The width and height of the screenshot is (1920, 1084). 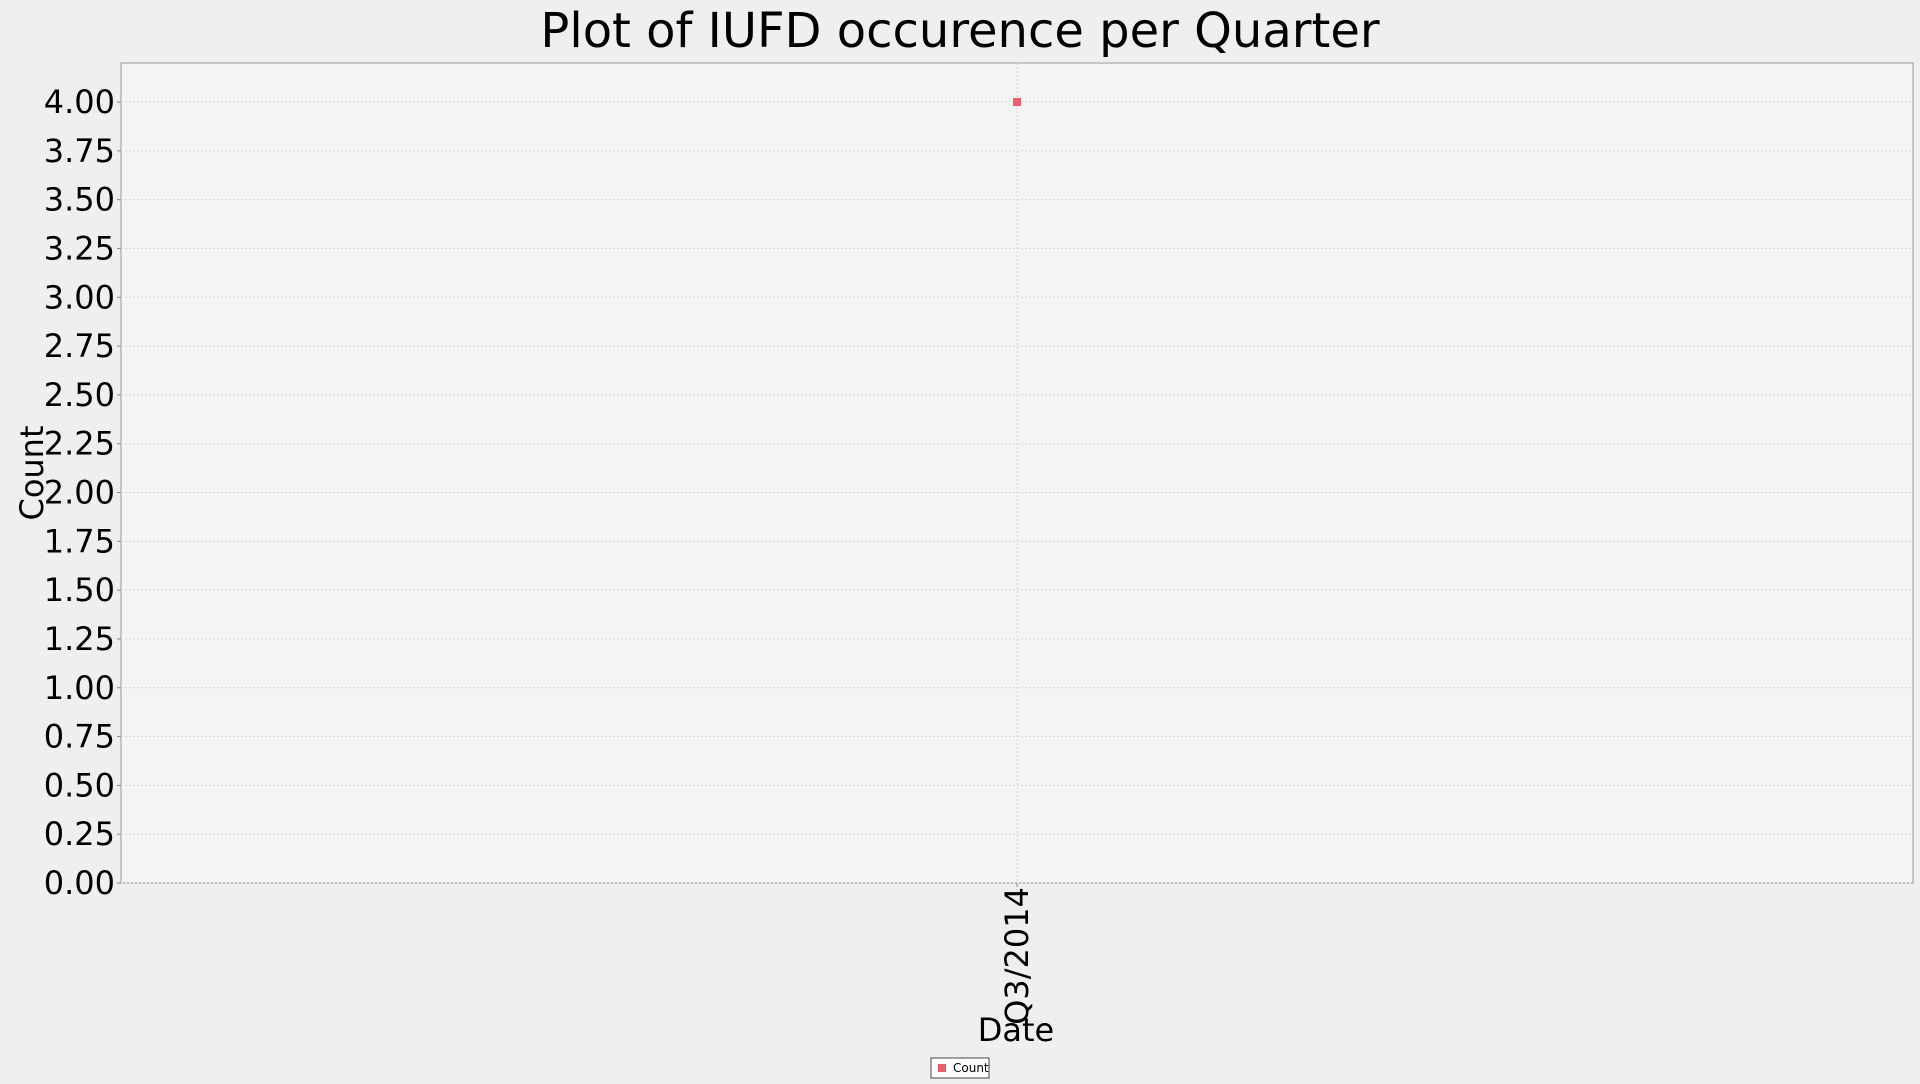 What do you see at coordinates (79, 541) in the screenshot?
I see `y-tick-label: 1.75` at bounding box center [79, 541].